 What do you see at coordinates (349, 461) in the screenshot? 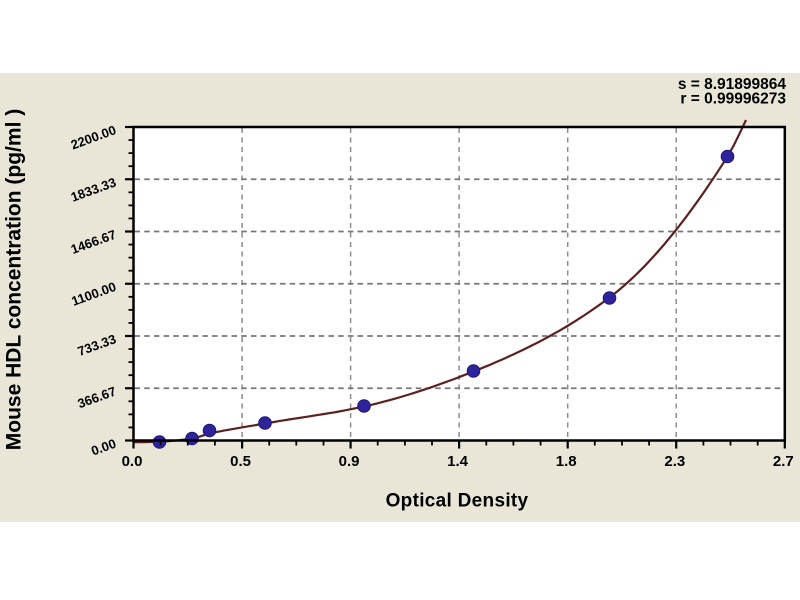
I see `svg-text: 0.9` at bounding box center [349, 461].